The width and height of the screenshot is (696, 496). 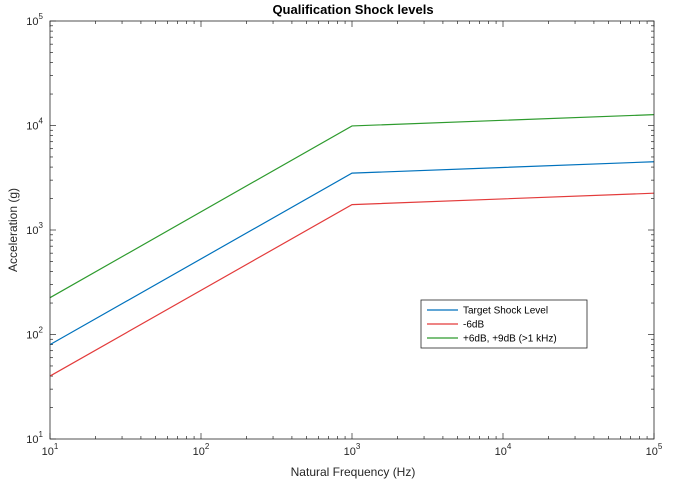 I want to click on y-tick-exponent: 5, so click(x=41, y=16).